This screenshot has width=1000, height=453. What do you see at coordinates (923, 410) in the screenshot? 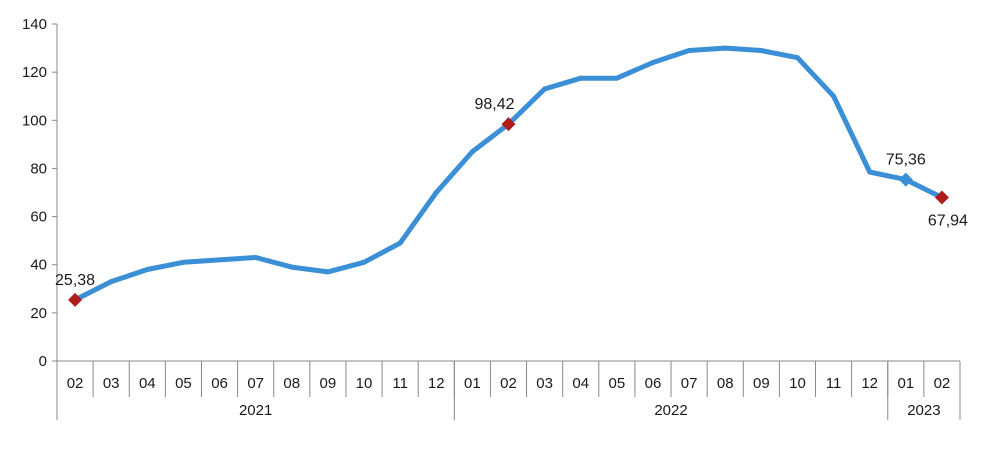
I see `x-year-label: 2023` at bounding box center [923, 410].